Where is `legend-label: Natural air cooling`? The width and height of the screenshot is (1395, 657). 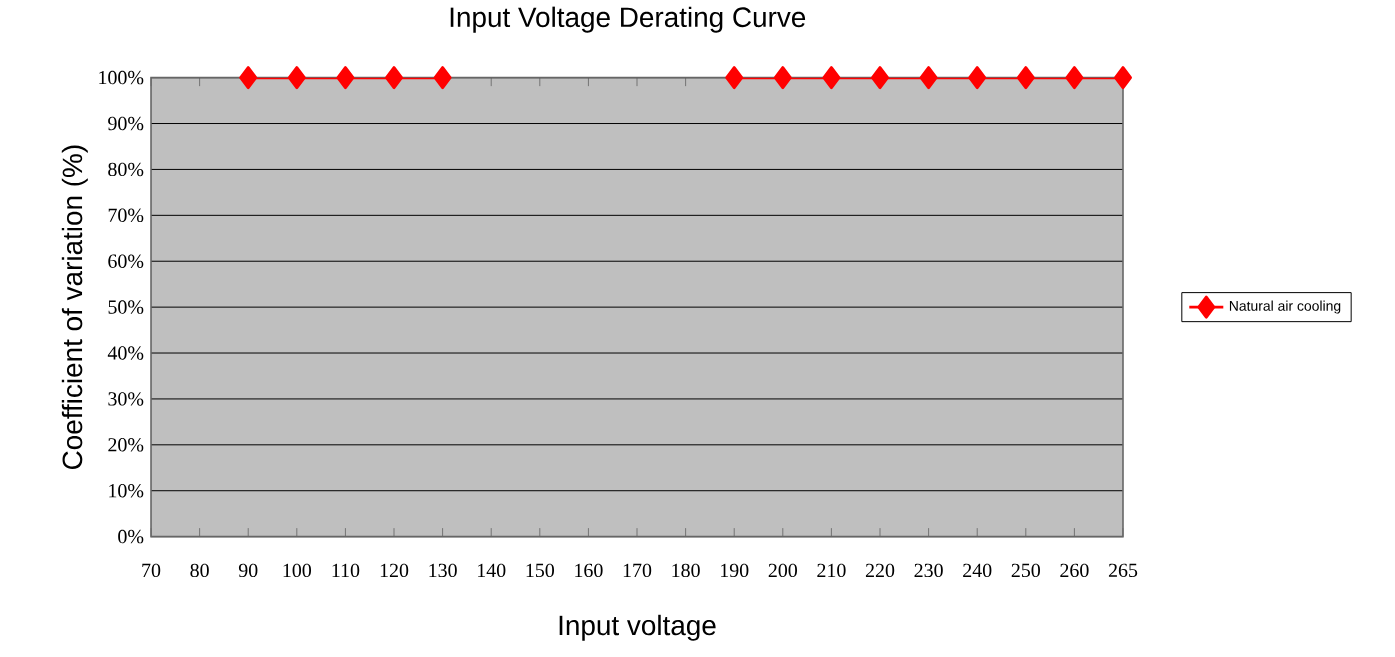 legend-label: Natural air cooling is located at coordinates (1285, 307).